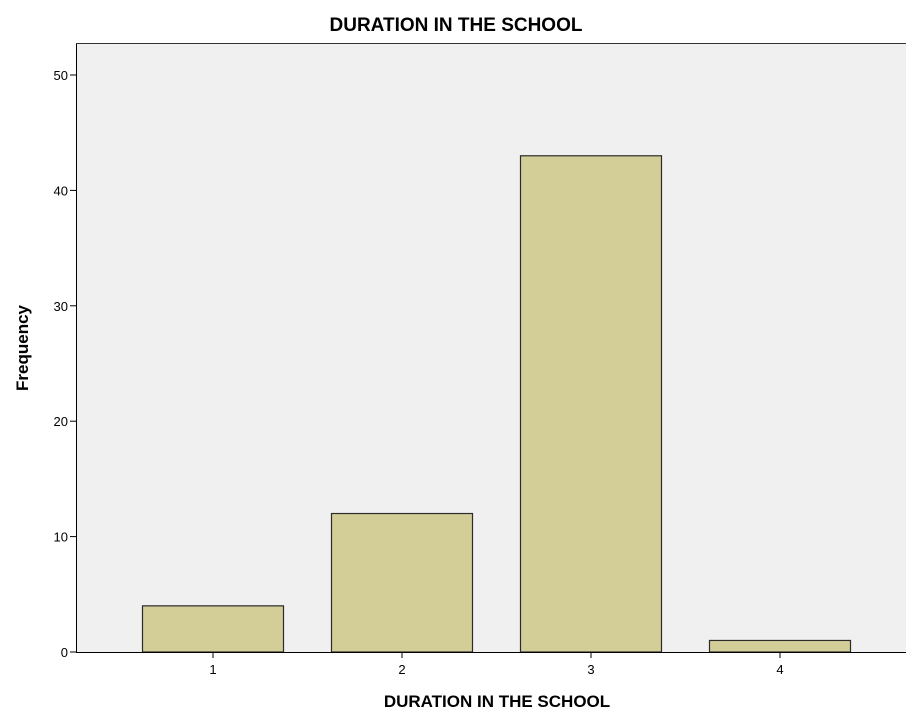  I want to click on x-tick-label: 3, so click(590, 669).